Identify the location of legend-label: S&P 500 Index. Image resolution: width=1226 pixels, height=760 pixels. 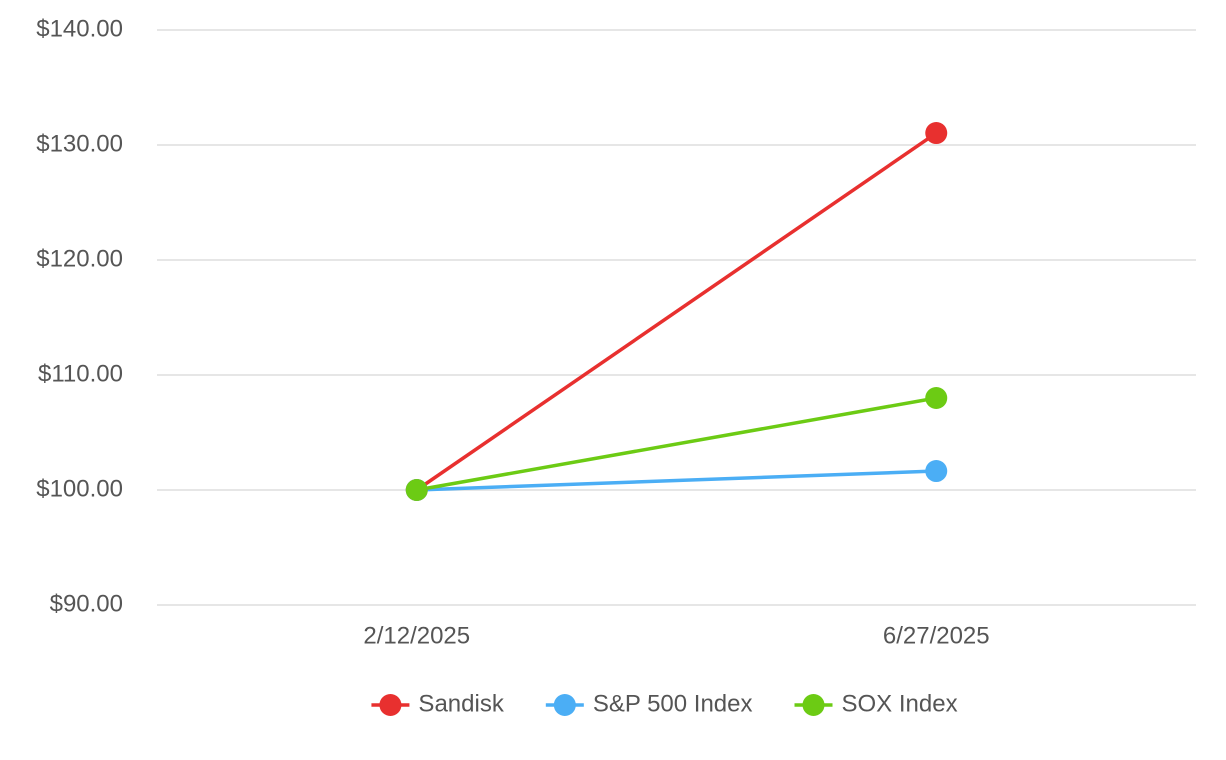
(673, 703).